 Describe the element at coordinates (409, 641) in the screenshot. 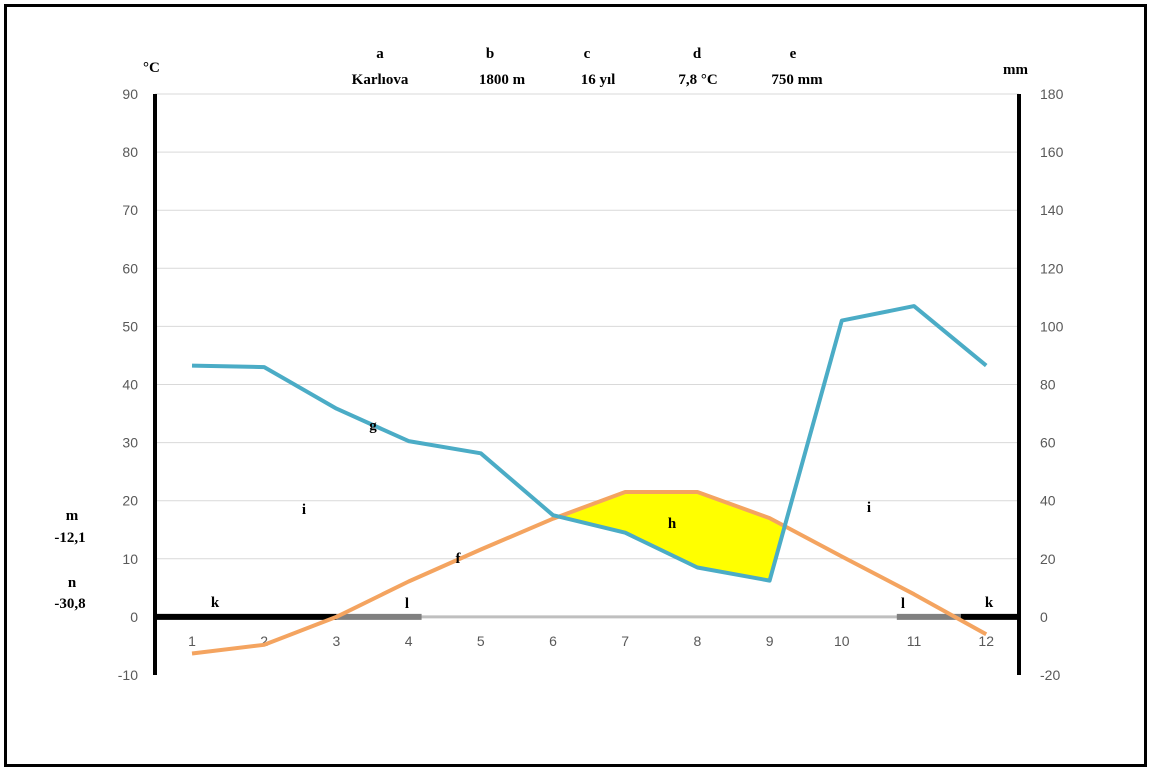

I see `x-tick-label: 4` at that location.